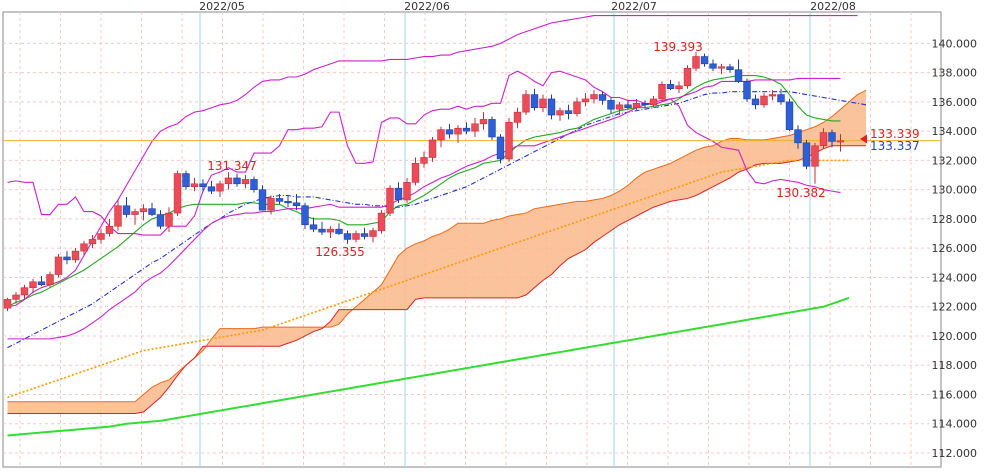 This screenshot has width=1000, height=472. I want to click on x-tick-label-1: 2022/05, so click(222, 6).